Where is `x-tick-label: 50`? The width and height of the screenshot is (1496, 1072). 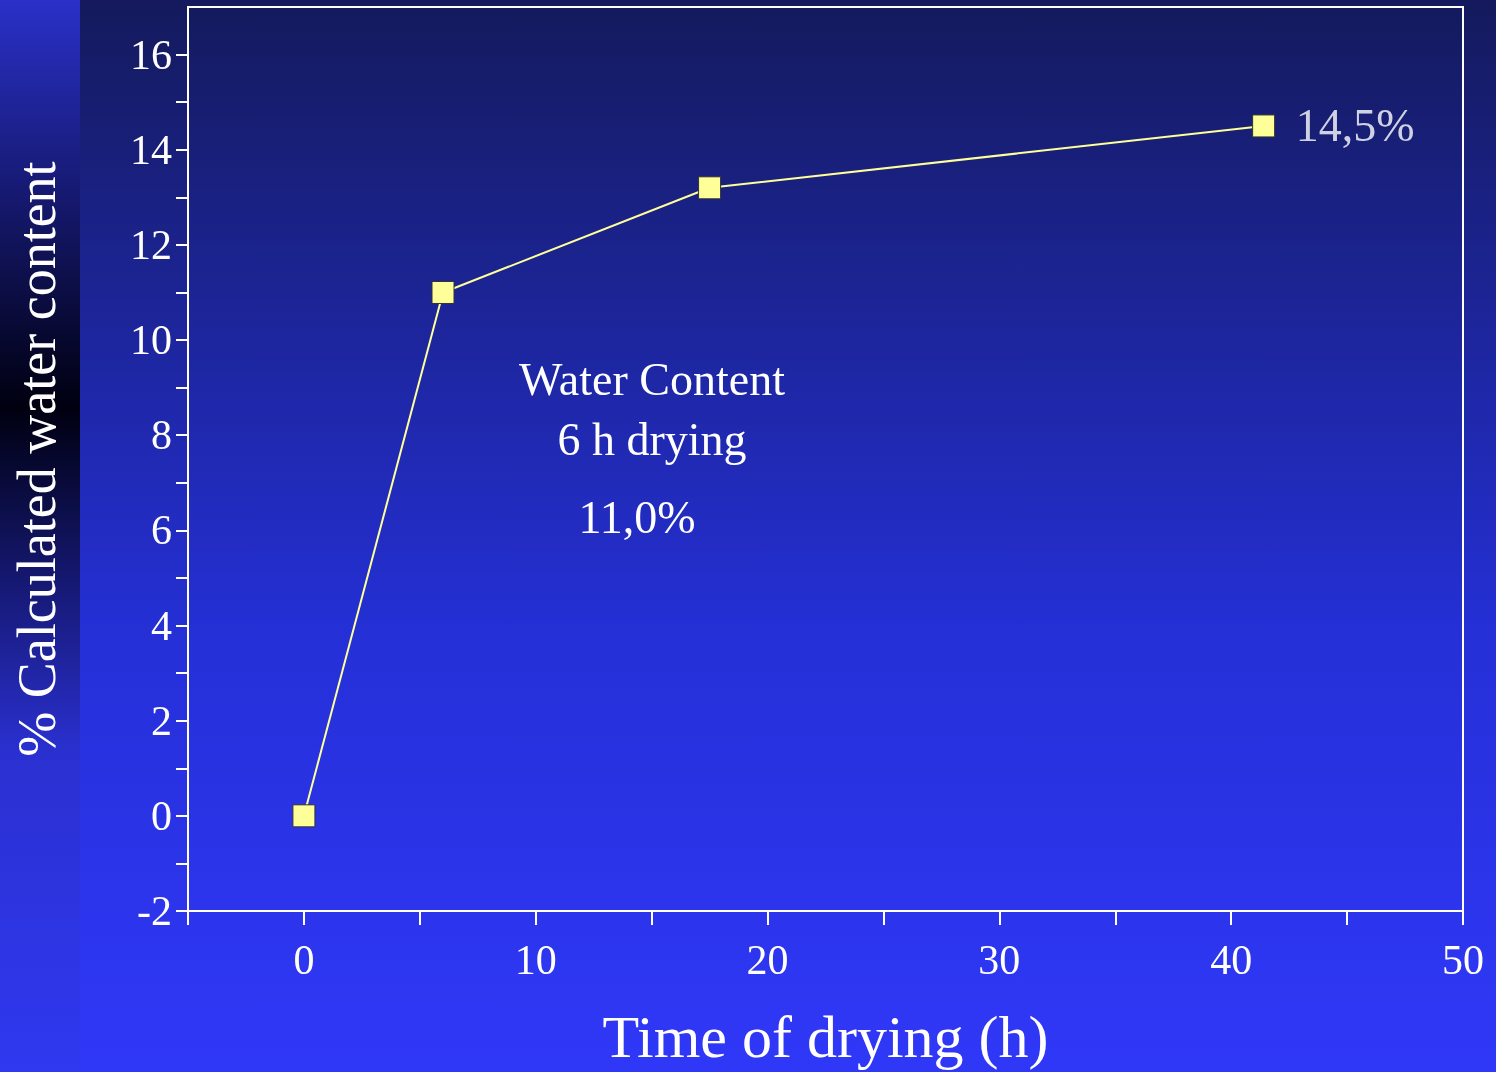
x-tick-label: 50 is located at coordinates (1463, 960).